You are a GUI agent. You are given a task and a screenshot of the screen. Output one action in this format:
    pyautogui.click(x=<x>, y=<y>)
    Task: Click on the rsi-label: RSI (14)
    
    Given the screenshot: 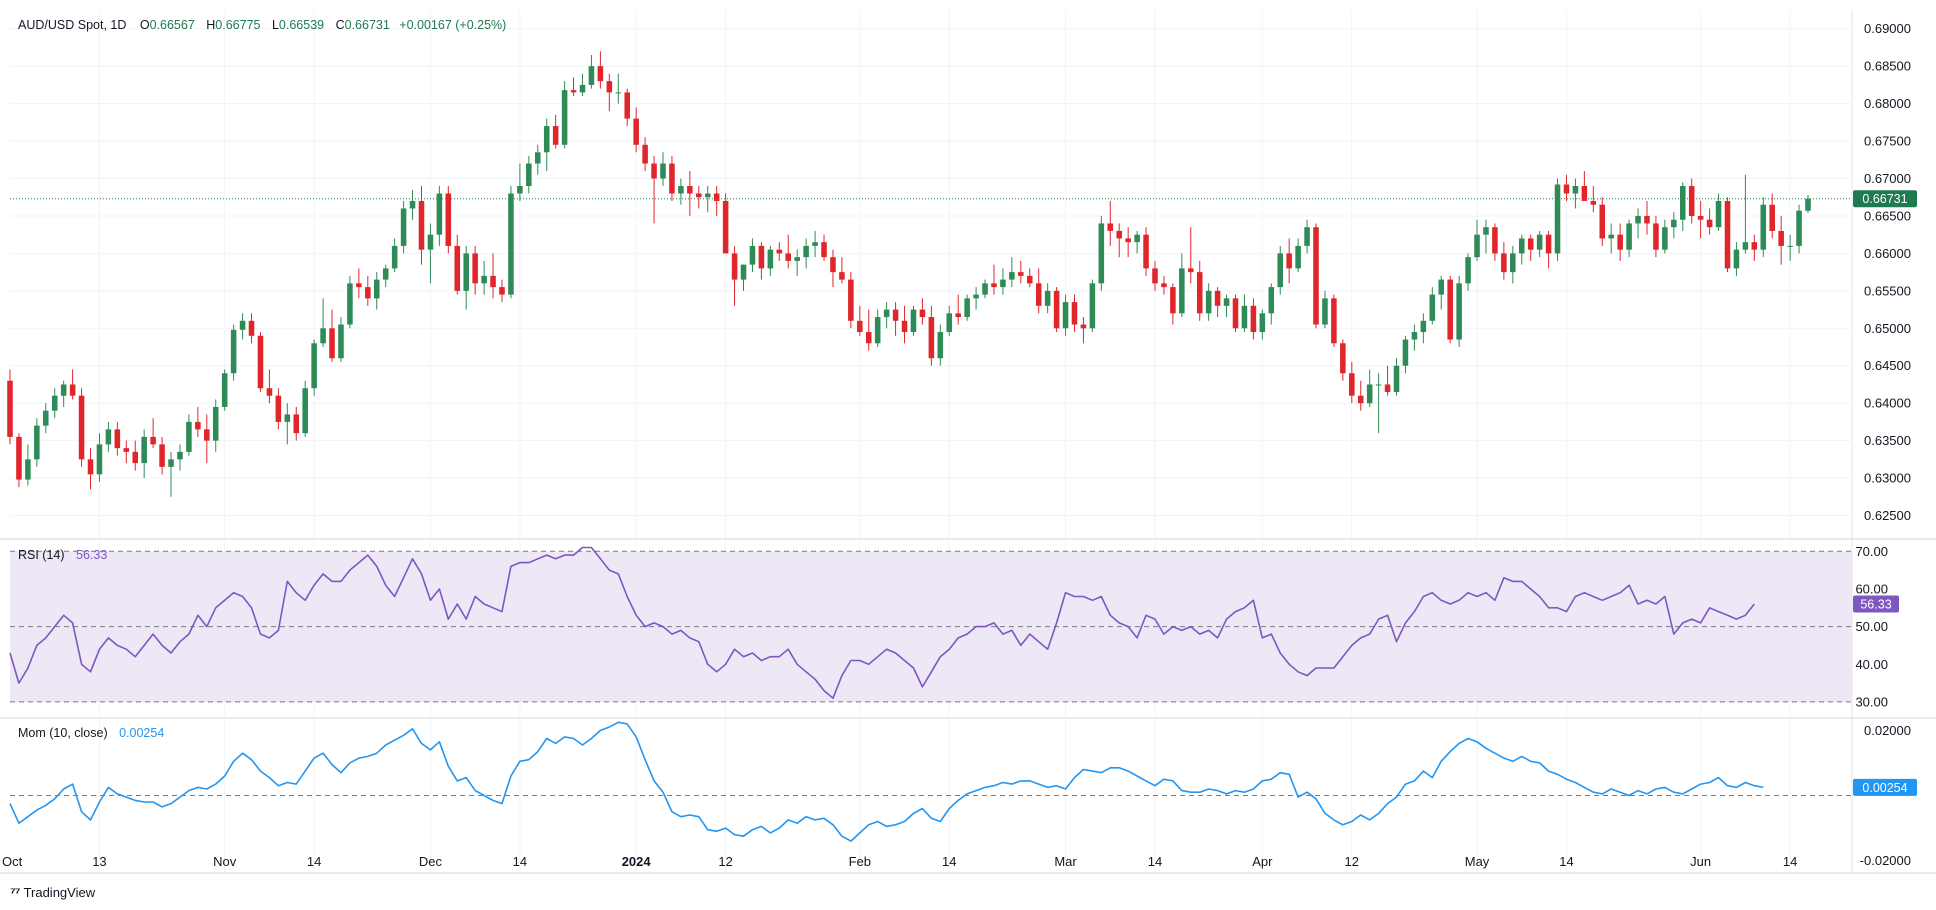 What is the action you would take?
    pyautogui.click(x=41, y=555)
    